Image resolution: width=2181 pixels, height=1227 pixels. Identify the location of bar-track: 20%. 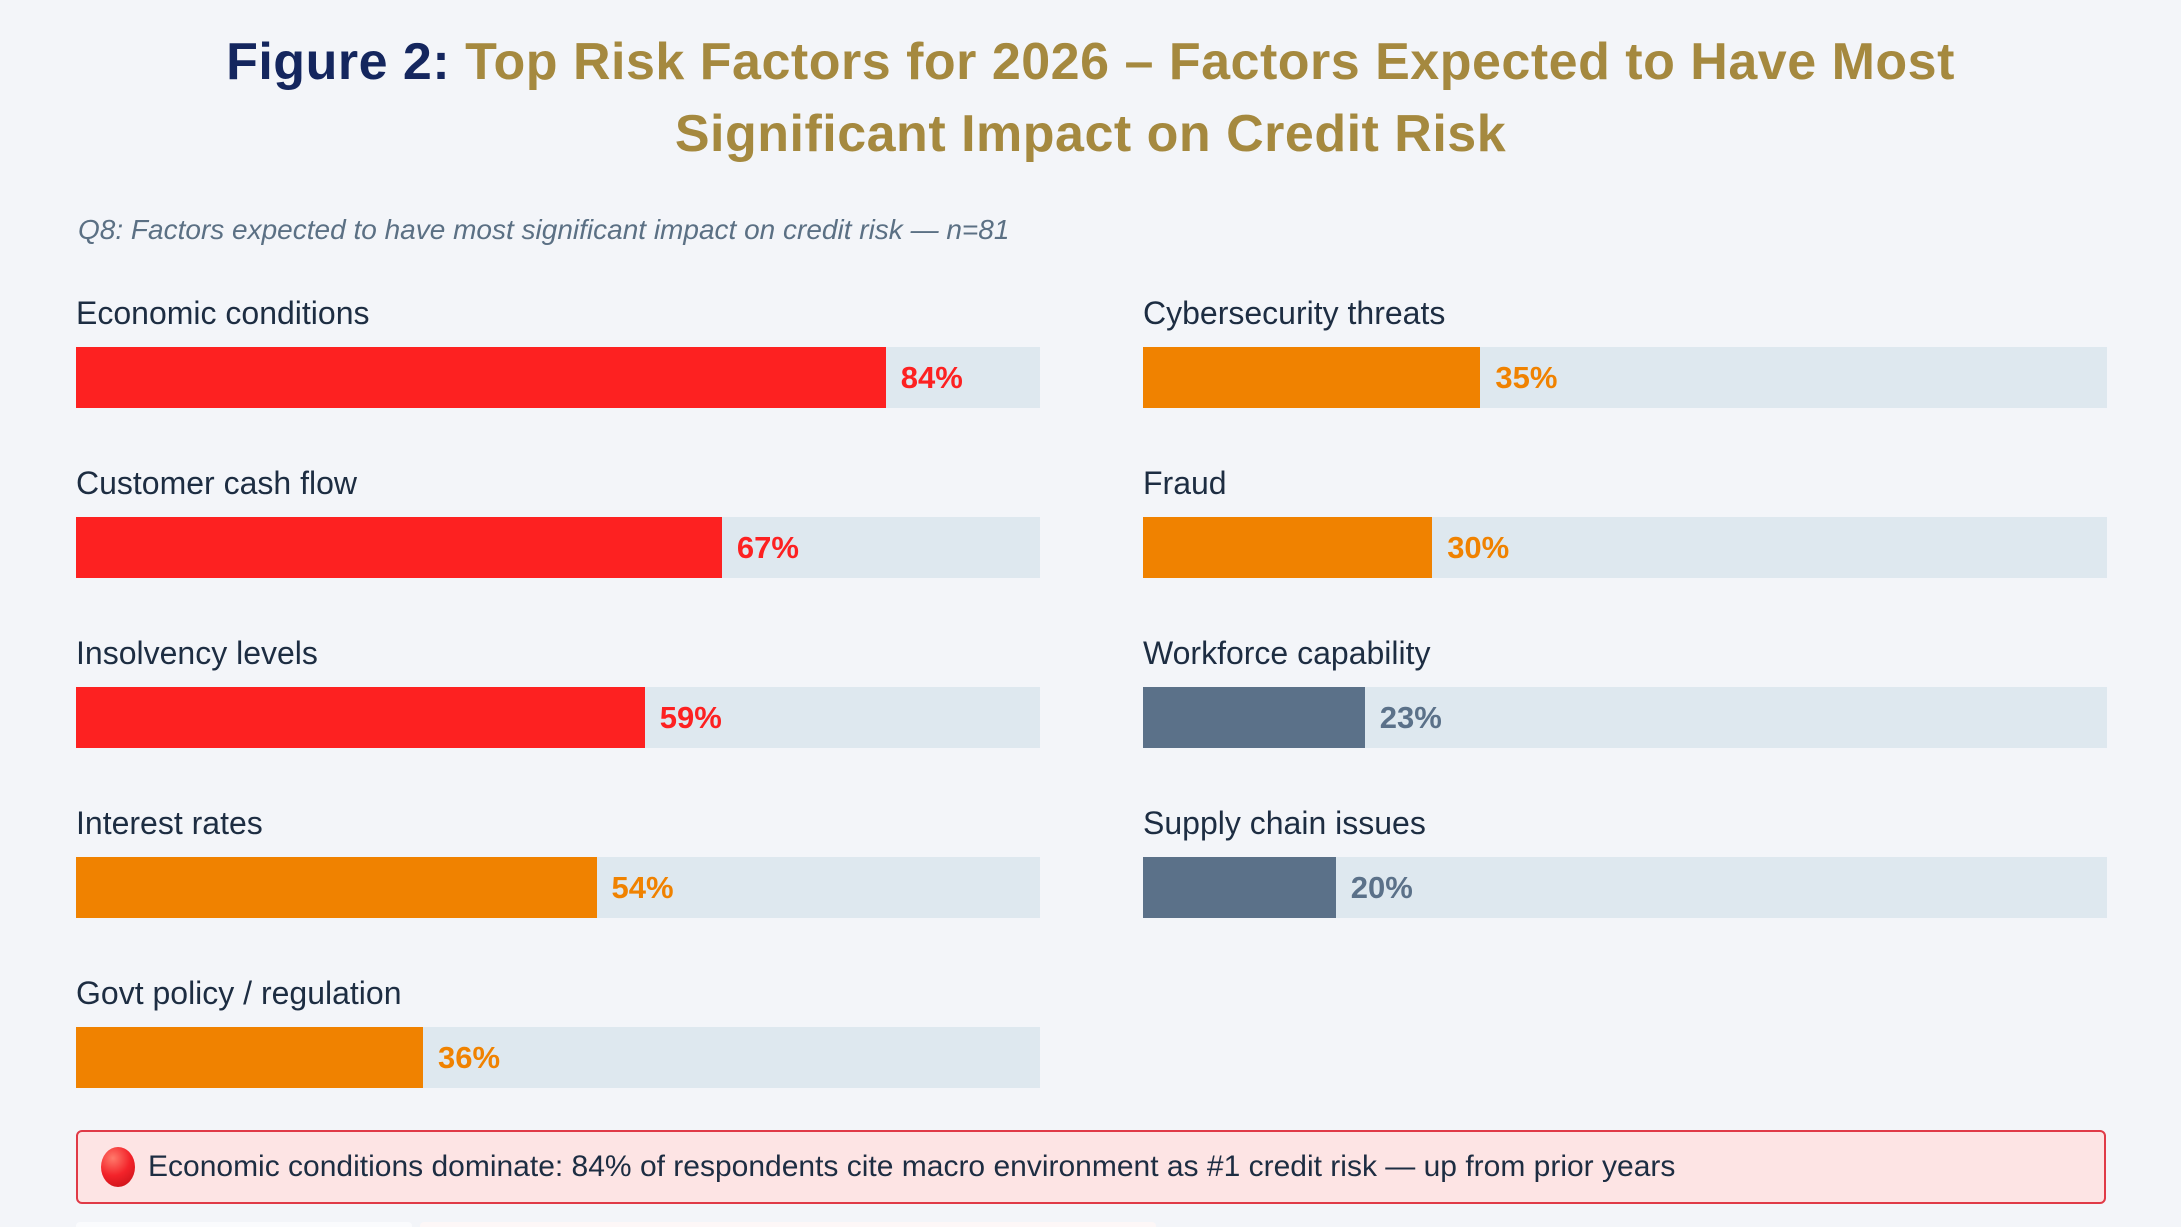
(1625, 887).